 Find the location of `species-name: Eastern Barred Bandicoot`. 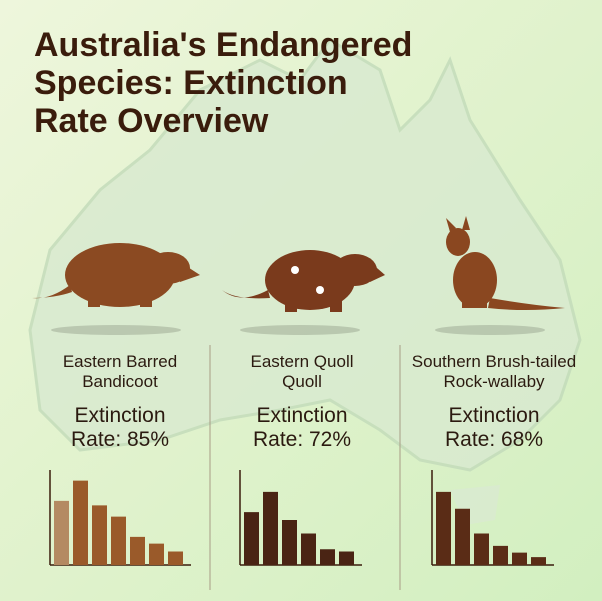

species-name: Eastern Barred Bandicoot is located at coordinates (120, 371).